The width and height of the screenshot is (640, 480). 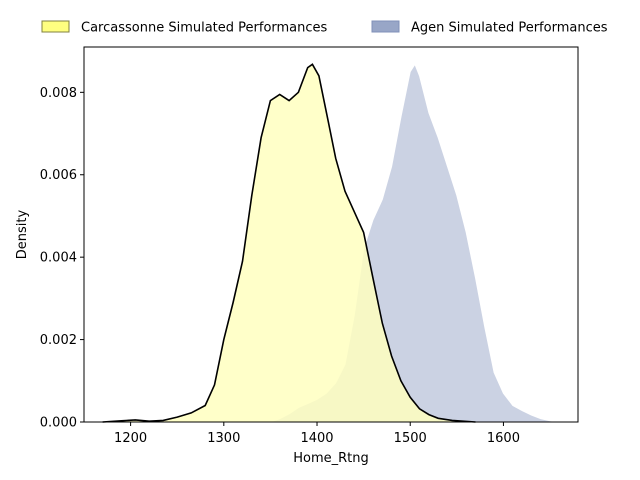 I want to click on x-tick-label: 1300, so click(x=223, y=438).